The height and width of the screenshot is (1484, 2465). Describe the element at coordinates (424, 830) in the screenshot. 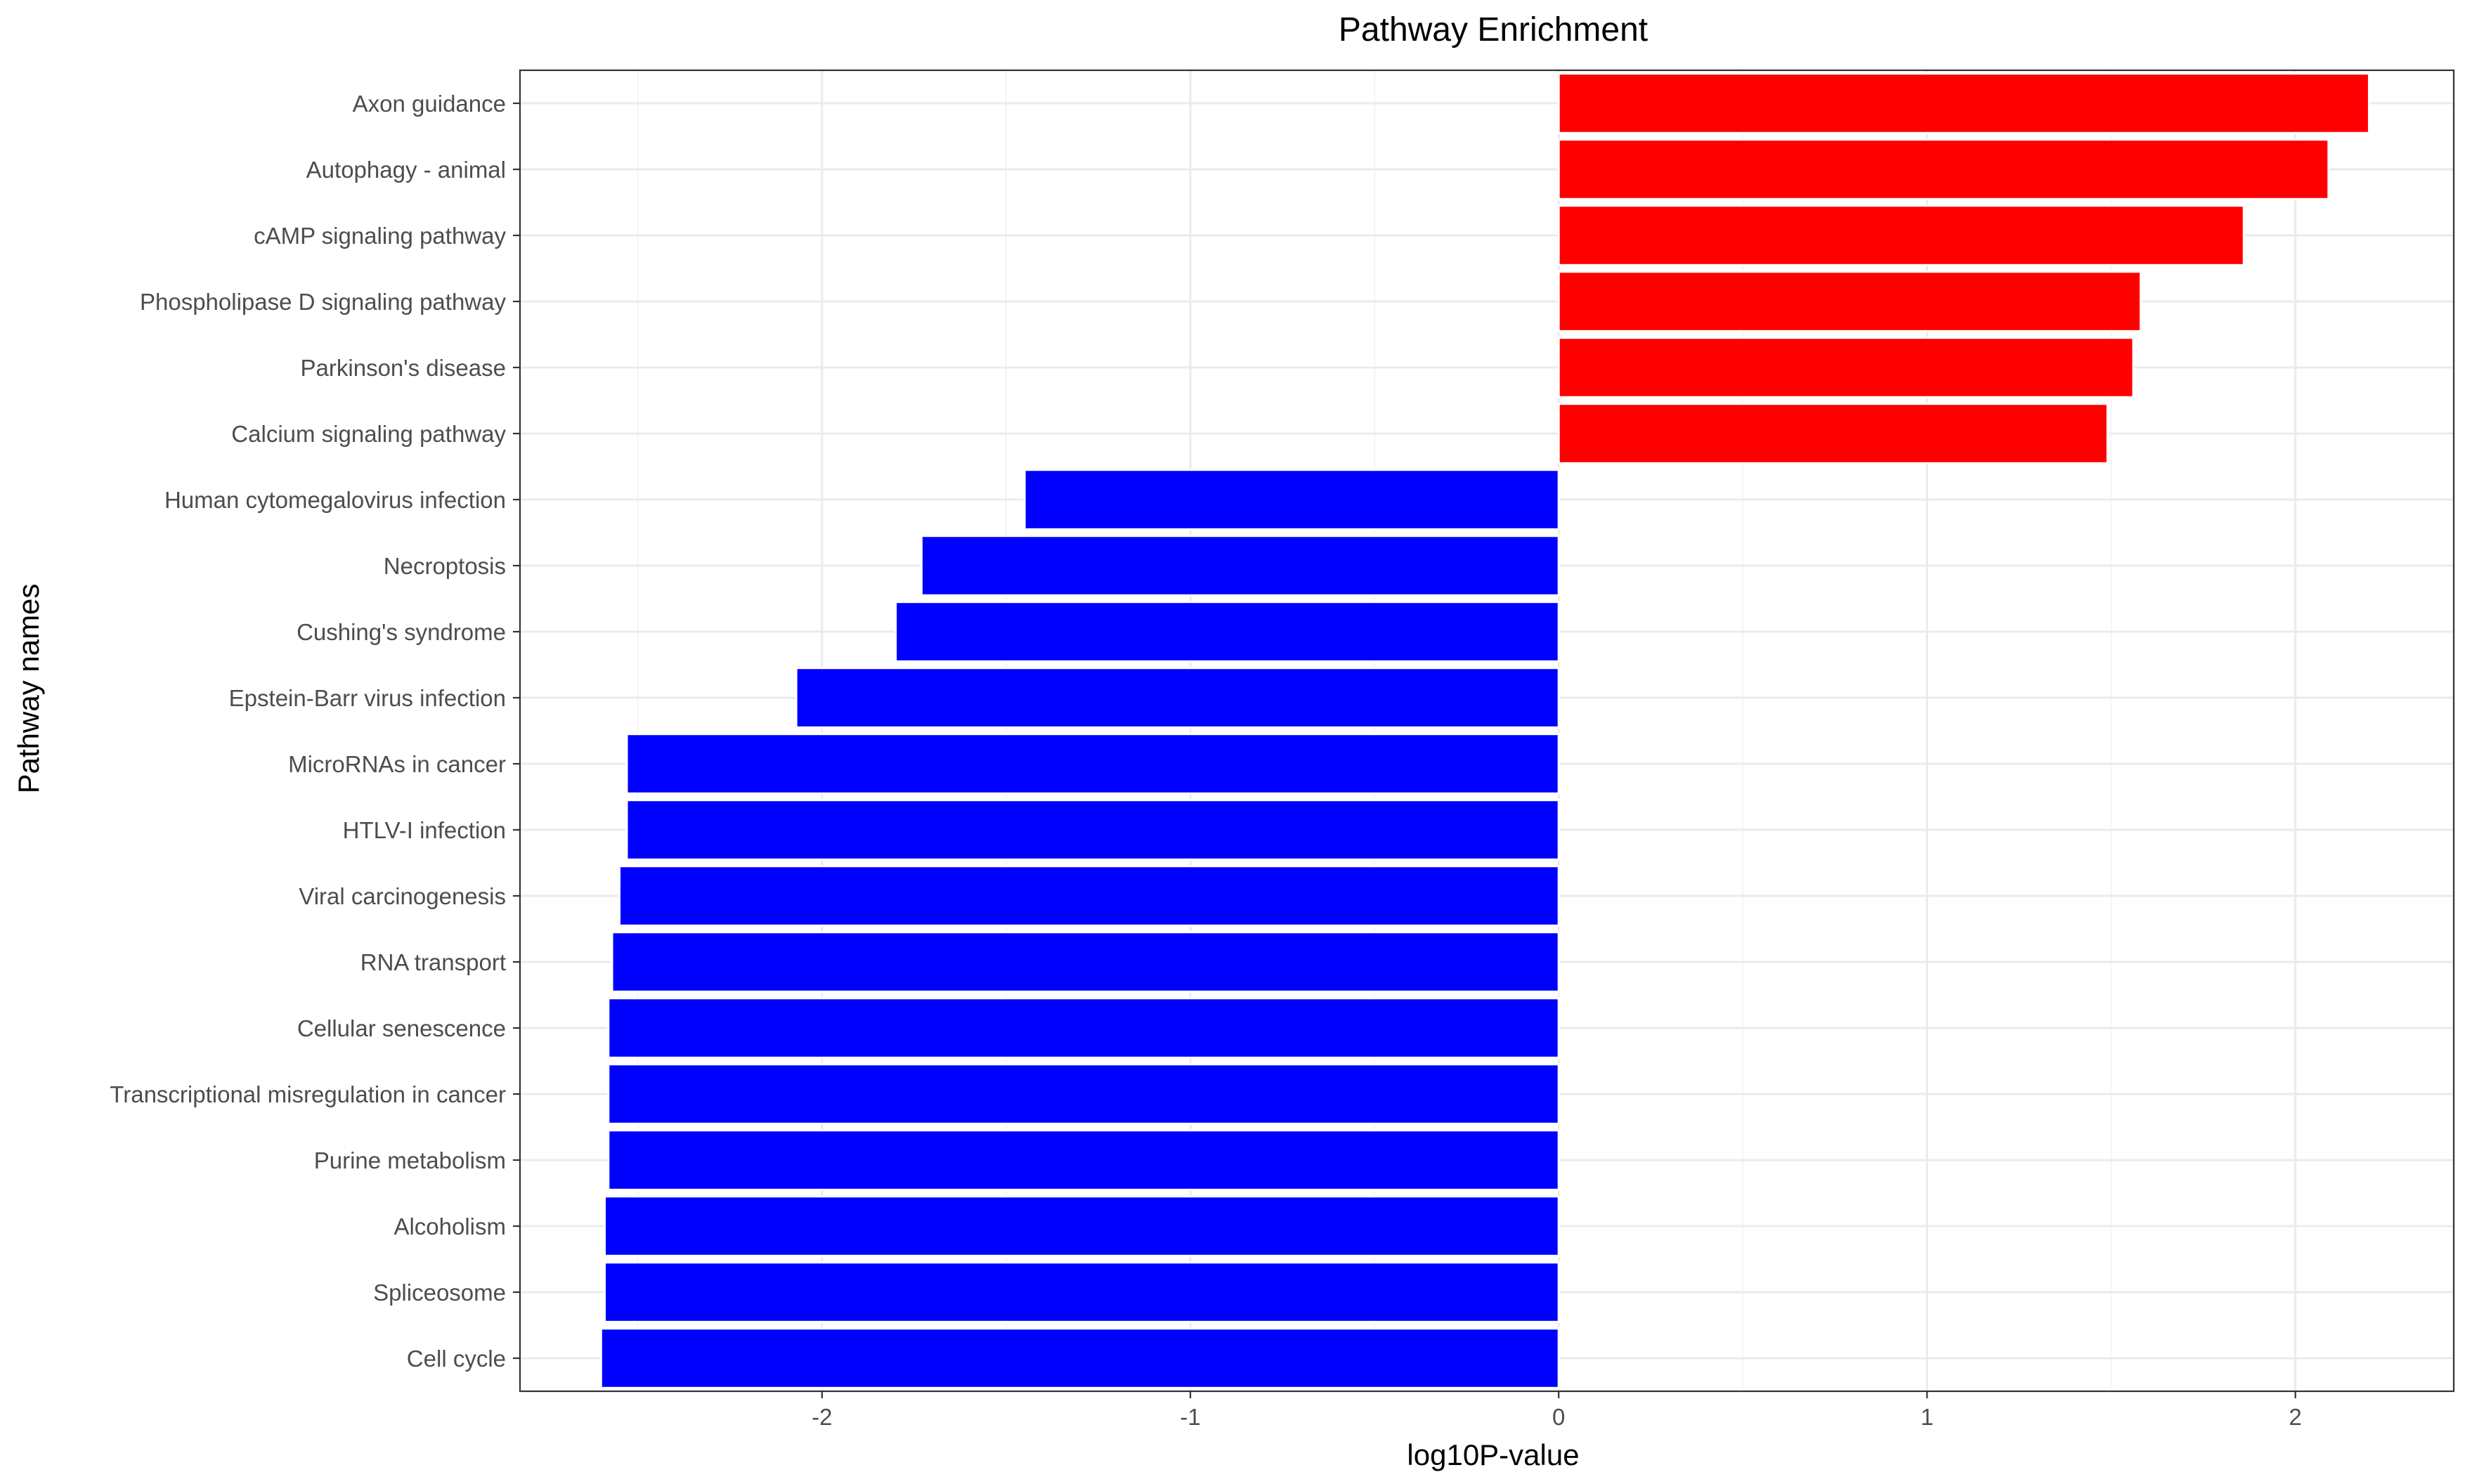

I see `y-tick-label: HTLV-I infection` at that location.